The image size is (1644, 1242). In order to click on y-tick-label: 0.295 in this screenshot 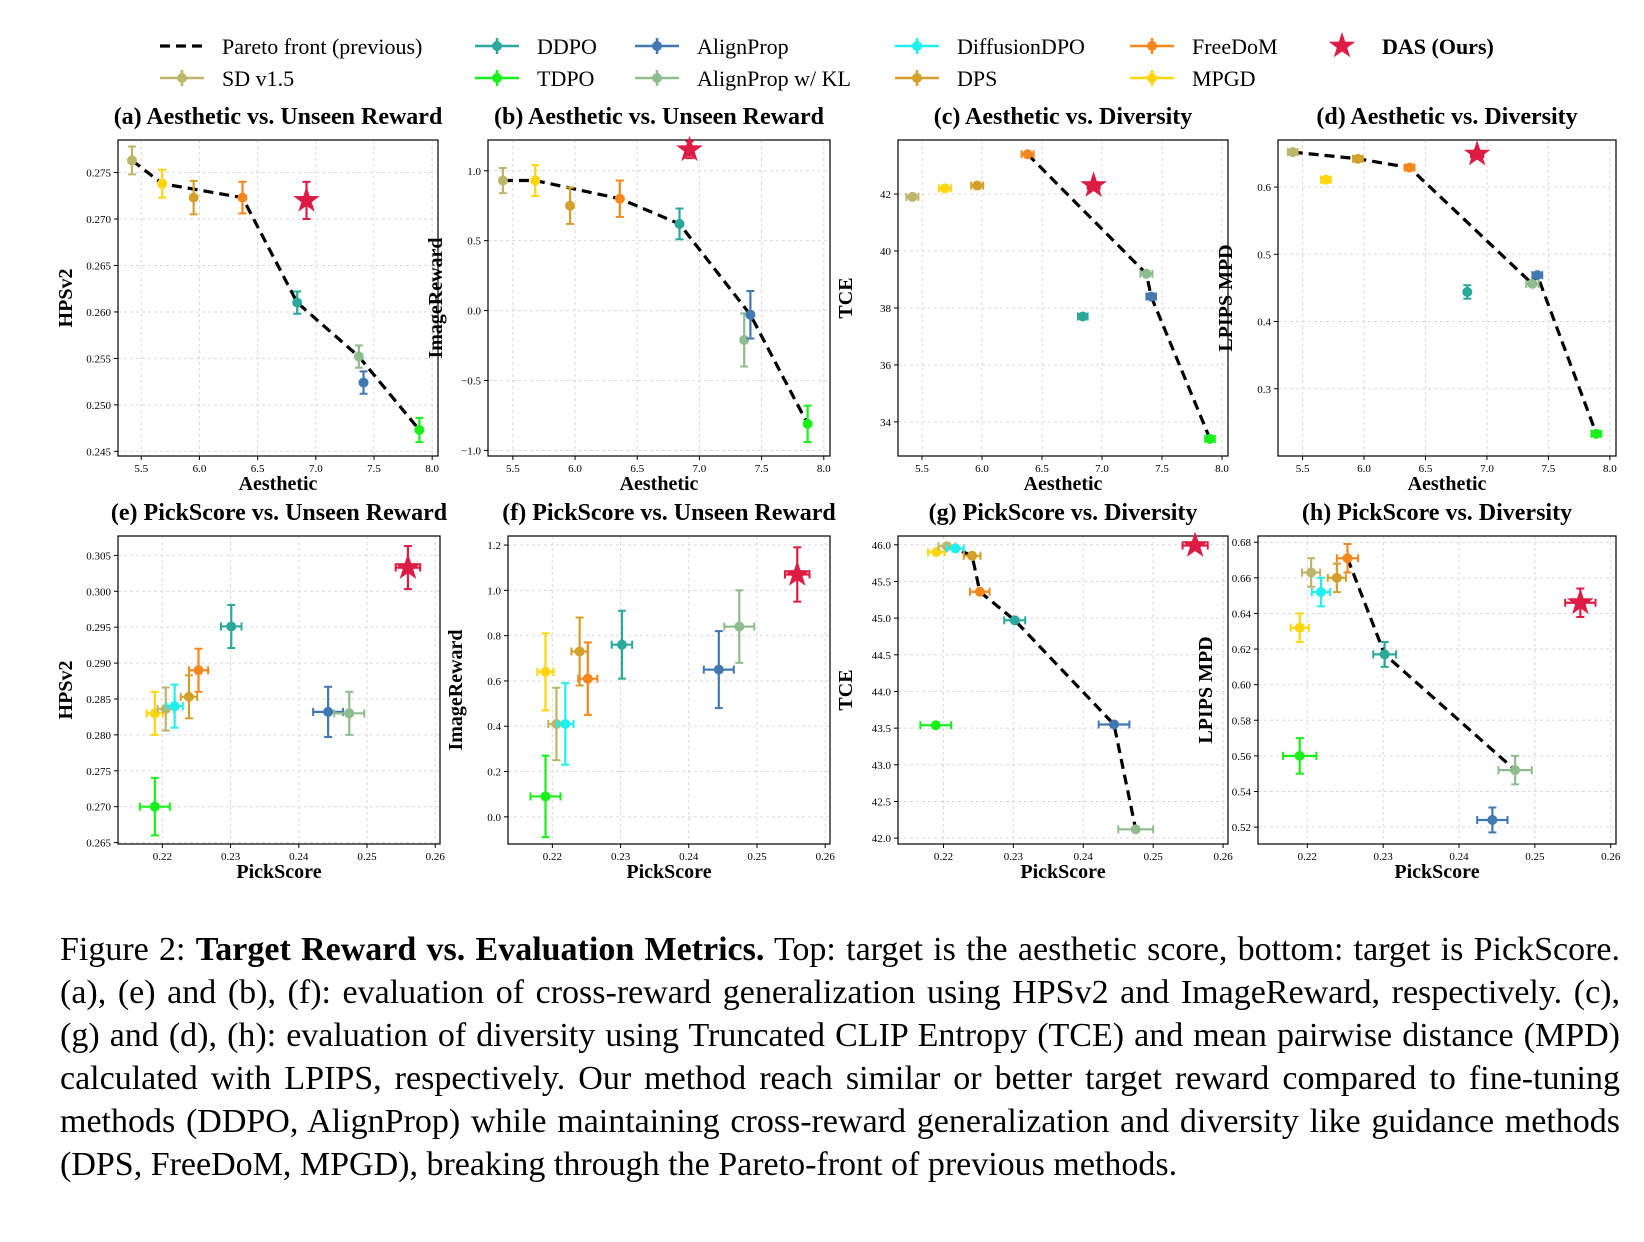, I will do `click(98, 628)`.